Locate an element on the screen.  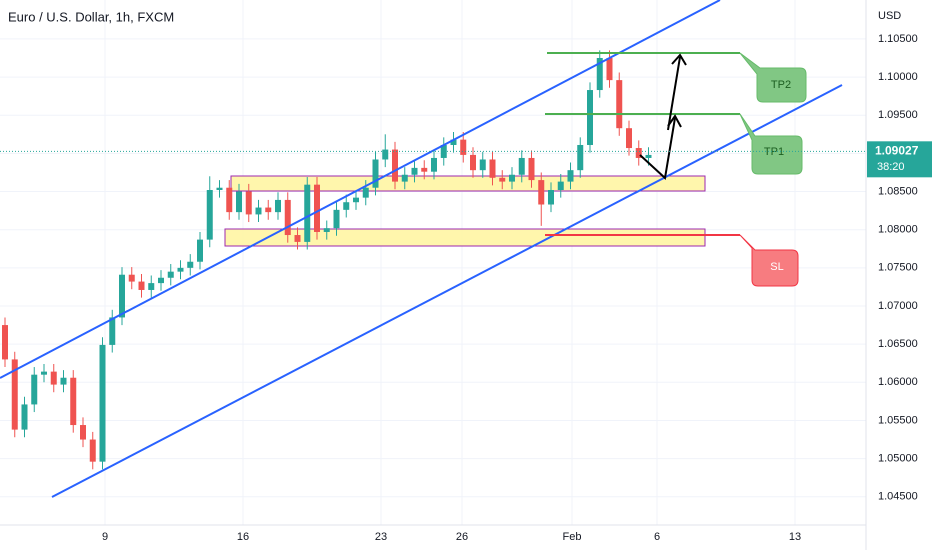
currency: USD is located at coordinates (889, 16).